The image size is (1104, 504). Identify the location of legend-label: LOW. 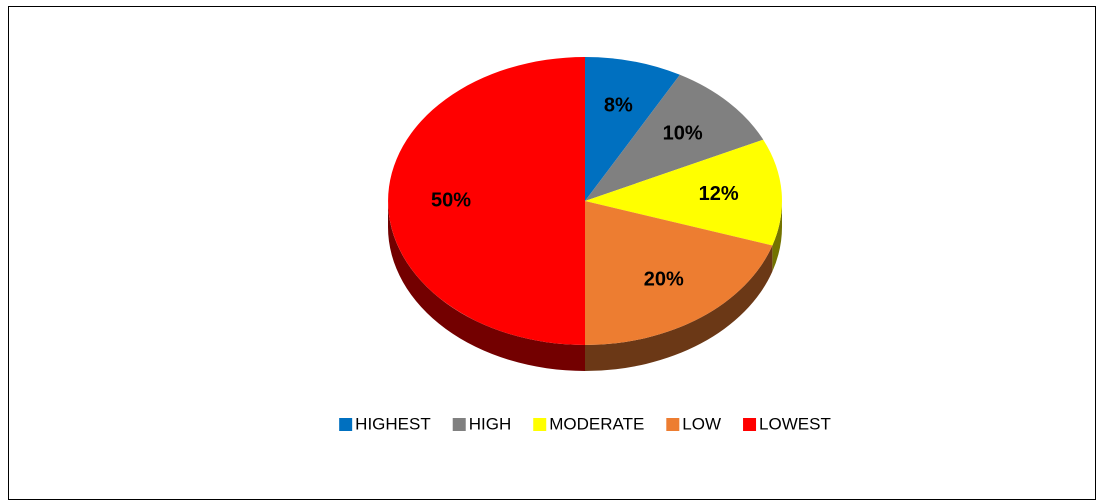
(701, 423).